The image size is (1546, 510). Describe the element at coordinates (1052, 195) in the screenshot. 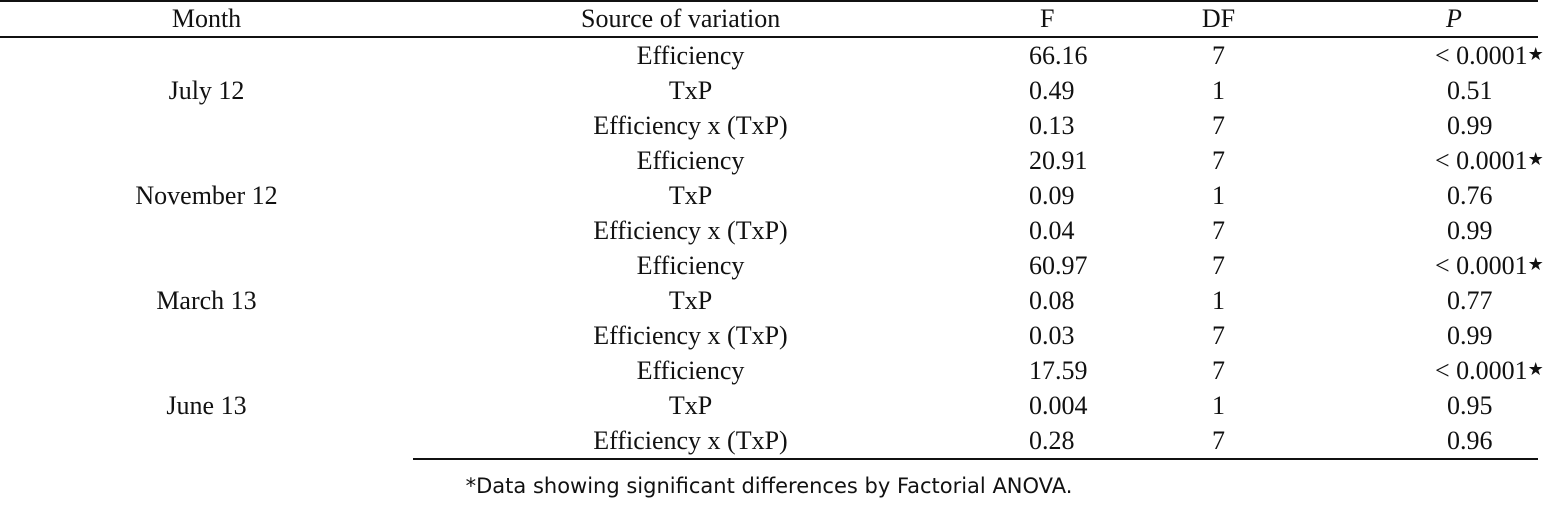

I see `f-value-cell: 0.09` at that location.